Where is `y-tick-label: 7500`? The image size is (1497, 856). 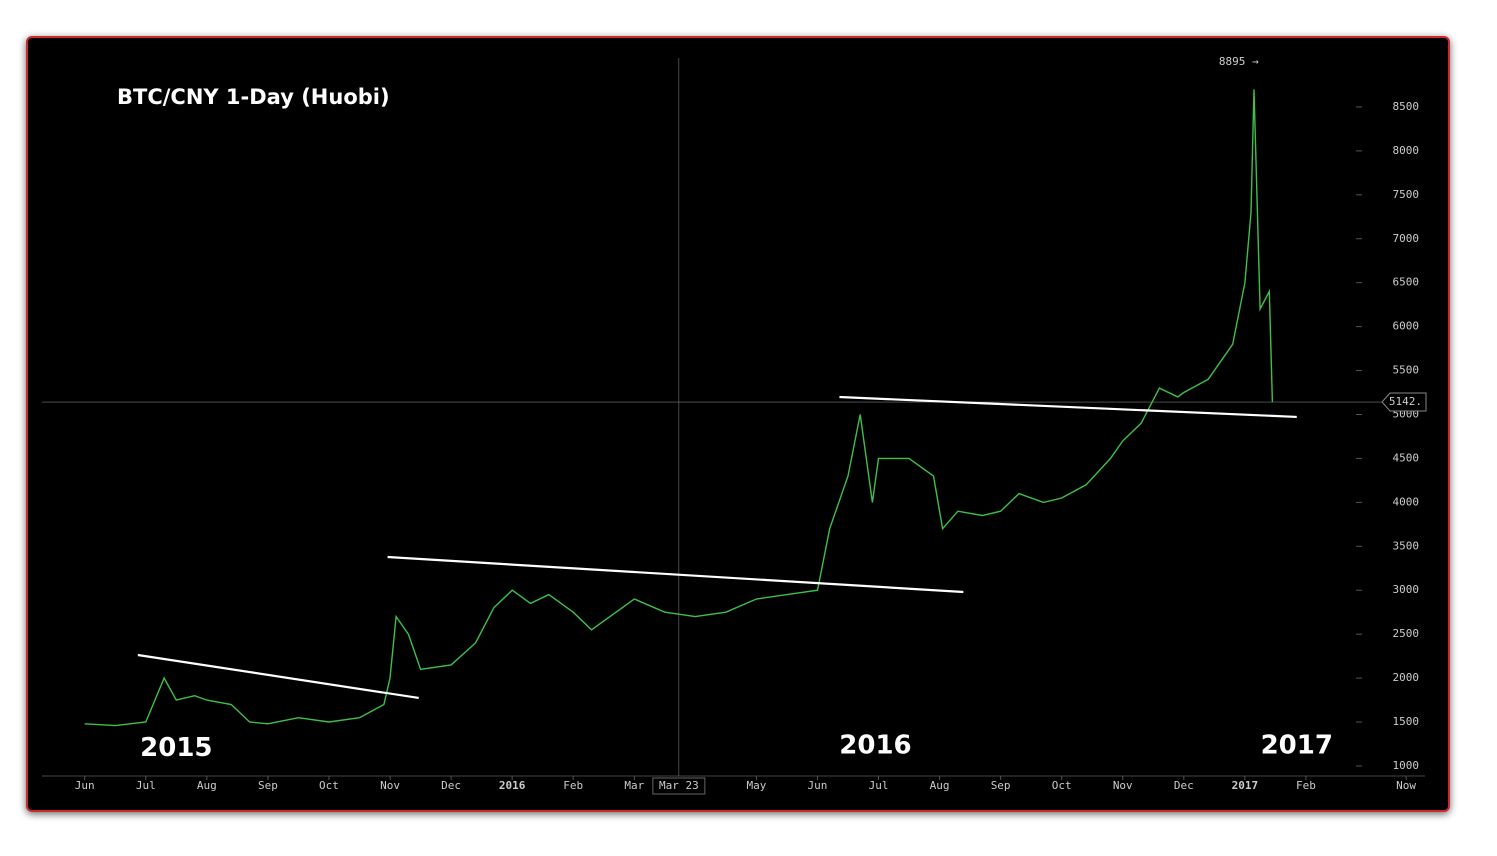
y-tick-label: 7500 is located at coordinates (1406, 194).